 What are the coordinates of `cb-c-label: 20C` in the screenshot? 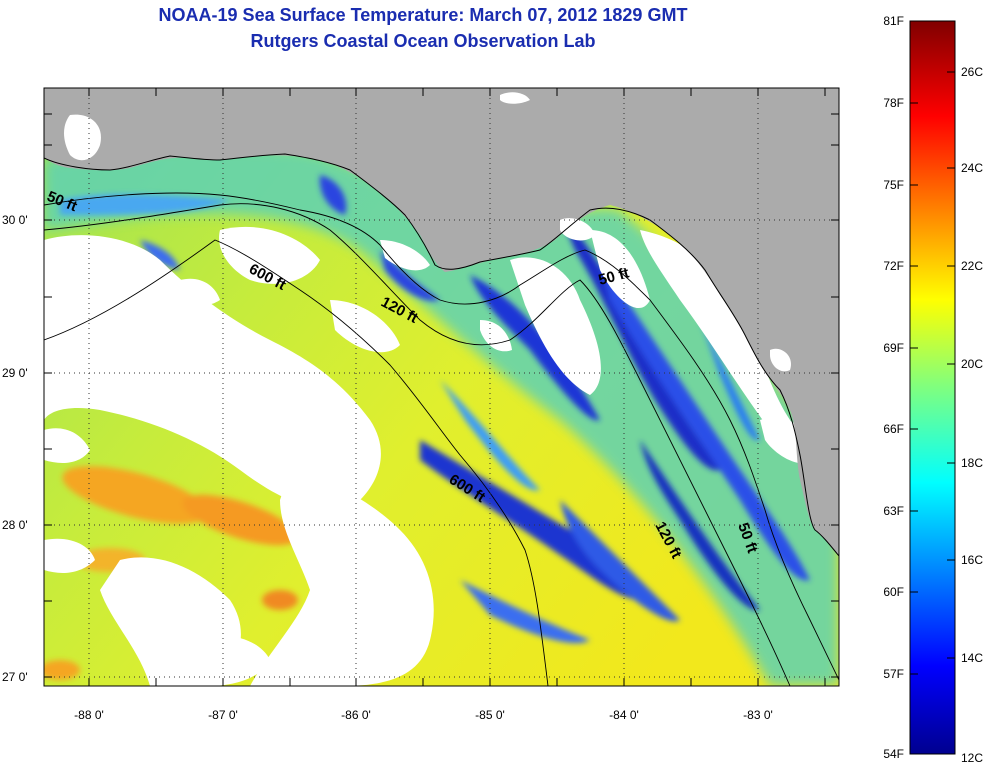 It's located at (972, 364).